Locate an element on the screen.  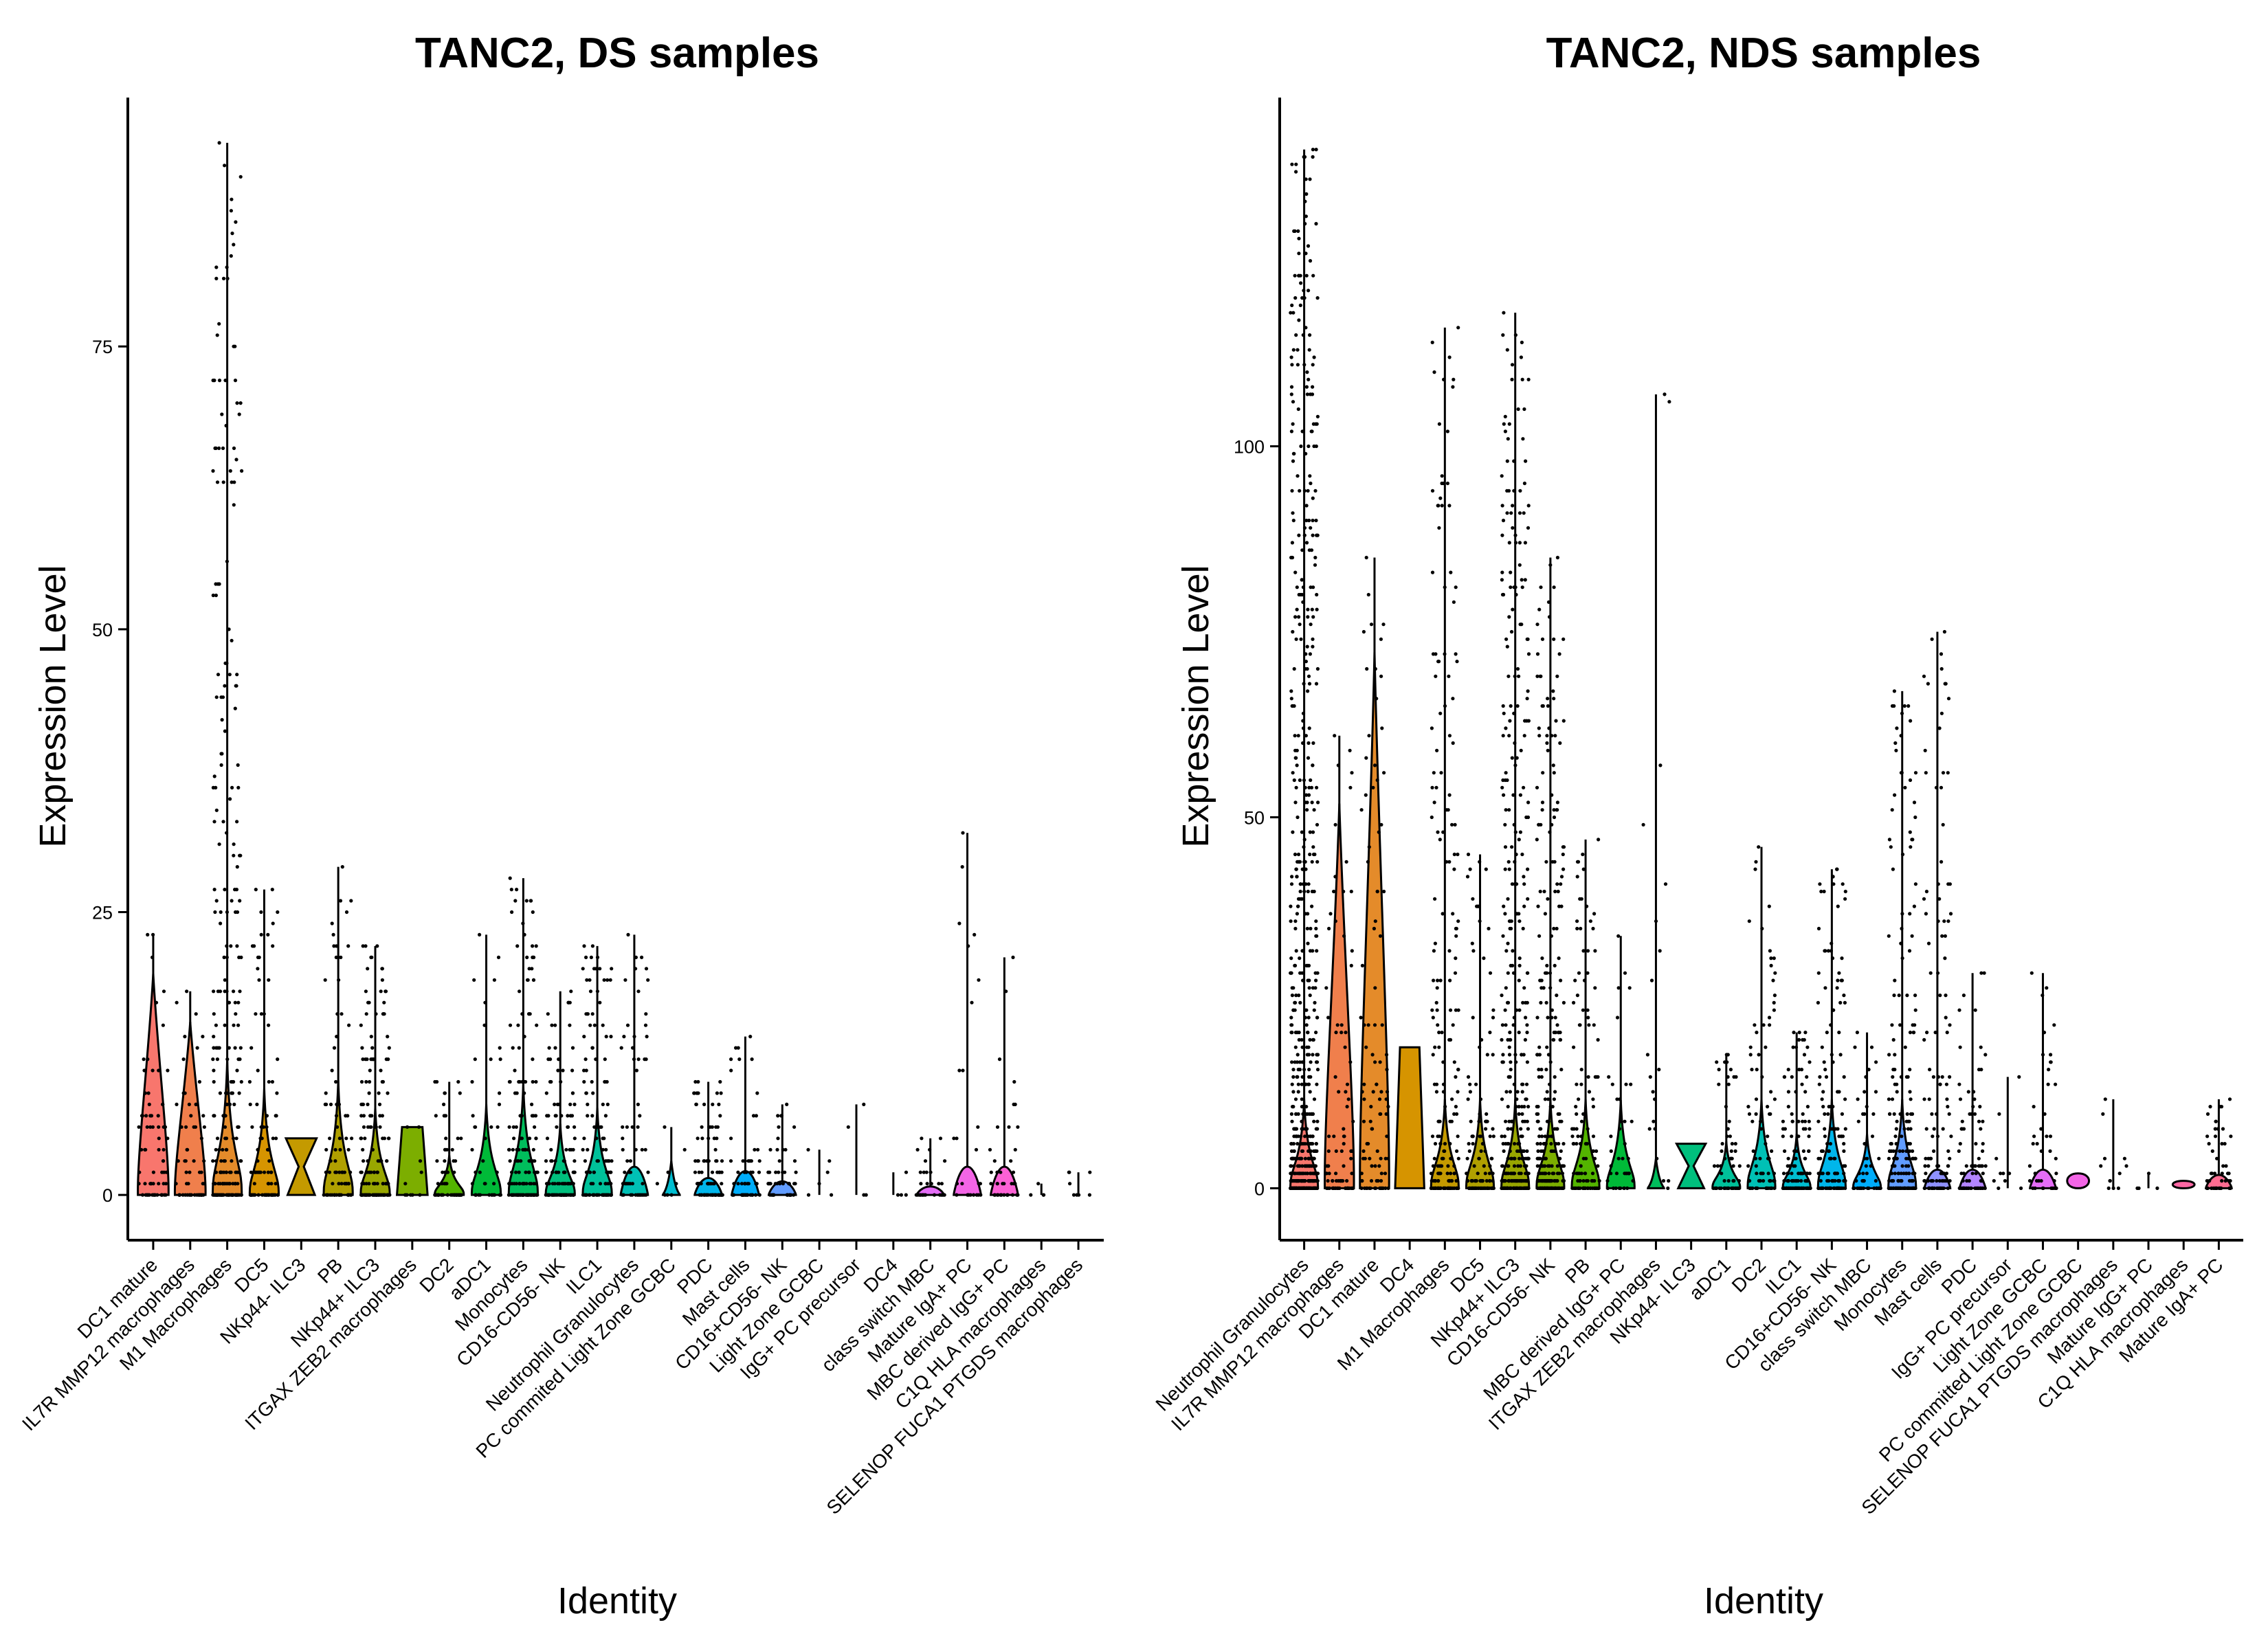
x-tick-label-neutrophil-granulocytes: Neutrophil Granulocytes is located at coordinates (1232, 1334).